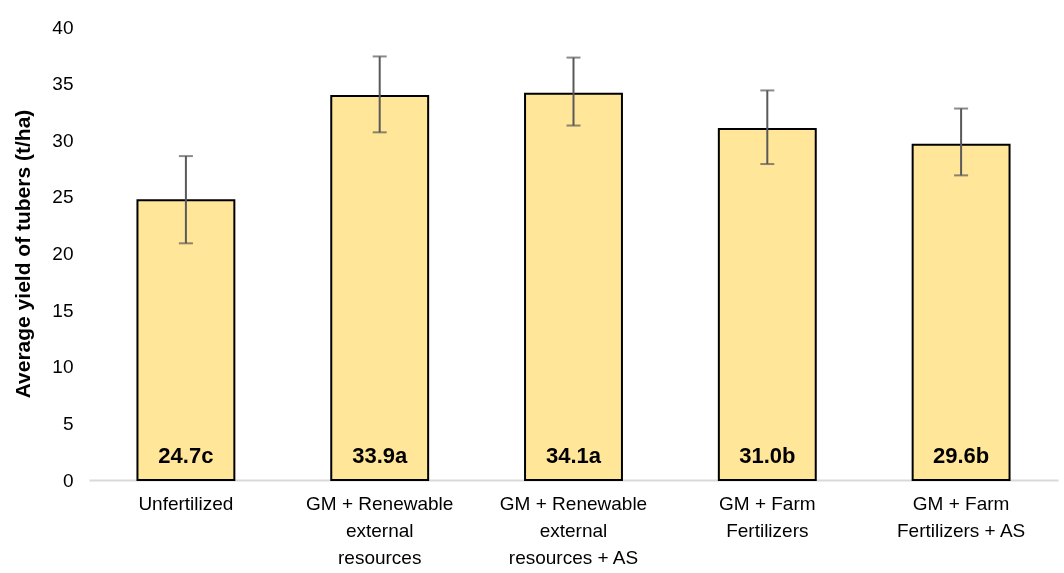 This screenshot has height=573, width=1064. Describe the element at coordinates (380, 530) in the screenshot. I see `x-tick-label: GM + Renewable external resources` at that location.